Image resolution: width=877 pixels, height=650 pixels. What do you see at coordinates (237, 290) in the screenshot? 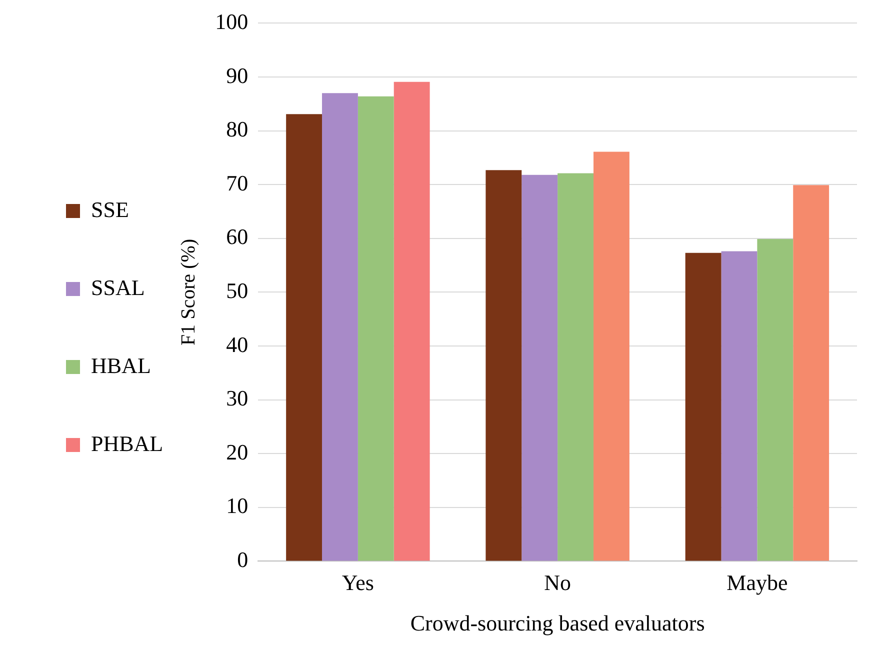
I see `y-tick-label: 50` at bounding box center [237, 290].